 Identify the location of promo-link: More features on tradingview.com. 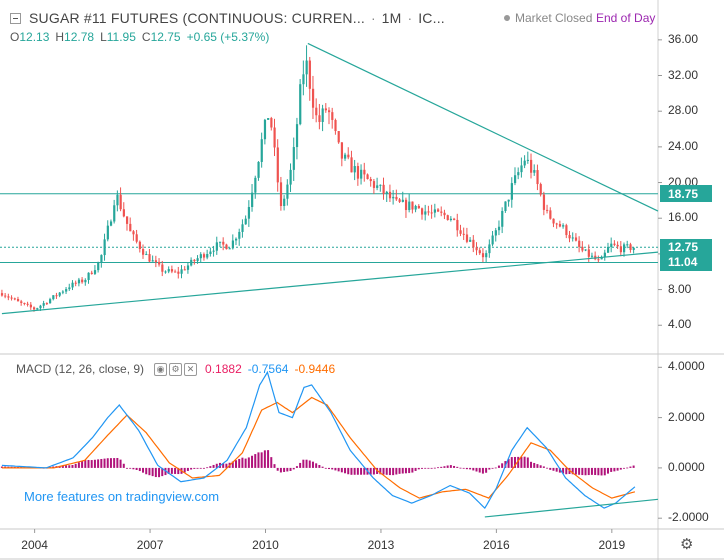
(122, 496).